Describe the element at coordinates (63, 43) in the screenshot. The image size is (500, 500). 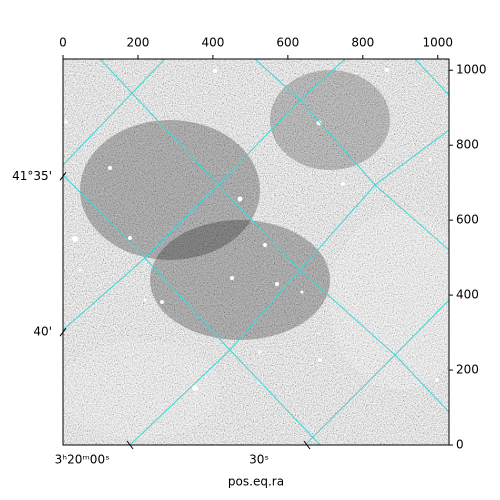
I see `x-tick-label: 0` at that location.